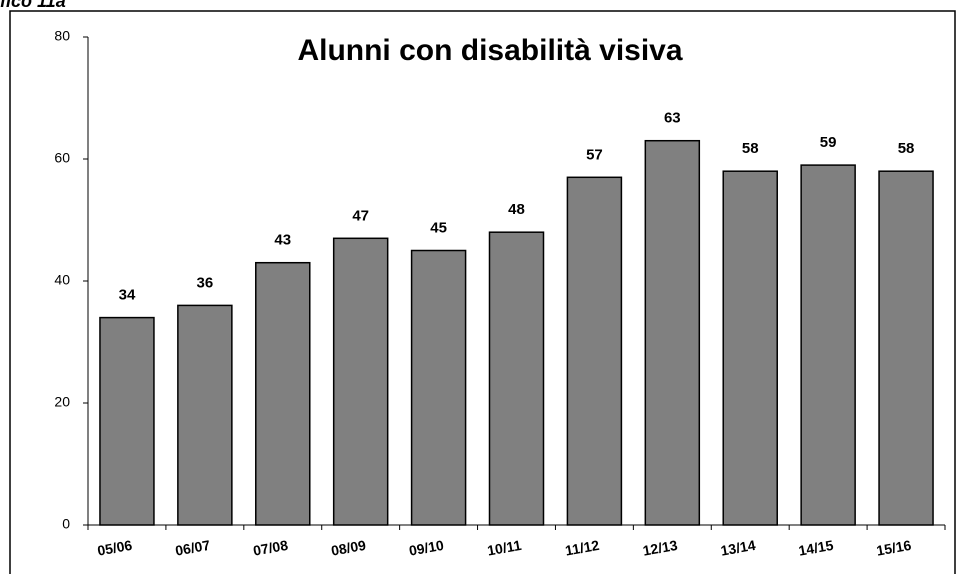 The width and height of the screenshot is (961, 574). What do you see at coordinates (62, 158) in the screenshot?
I see `y-tick-label: 60` at bounding box center [62, 158].